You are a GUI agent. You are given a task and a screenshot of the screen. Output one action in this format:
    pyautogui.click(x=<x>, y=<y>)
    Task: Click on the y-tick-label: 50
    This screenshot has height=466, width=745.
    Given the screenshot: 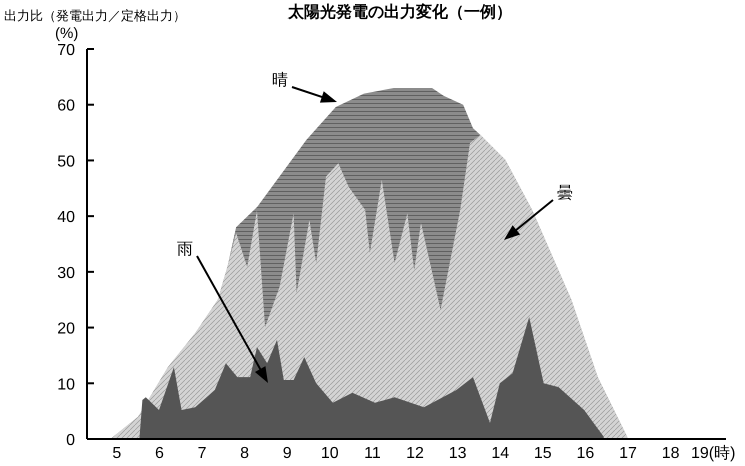 What is the action you would take?
    pyautogui.click(x=66, y=161)
    